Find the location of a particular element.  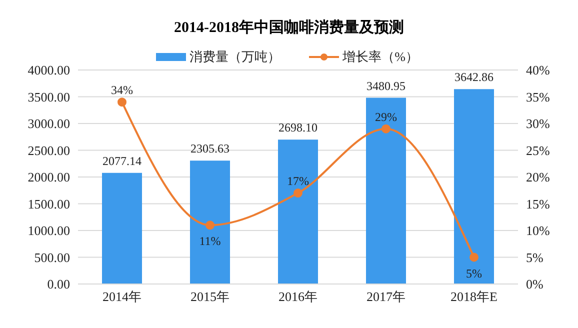

data-label: 29% is located at coordinates (386, 117).